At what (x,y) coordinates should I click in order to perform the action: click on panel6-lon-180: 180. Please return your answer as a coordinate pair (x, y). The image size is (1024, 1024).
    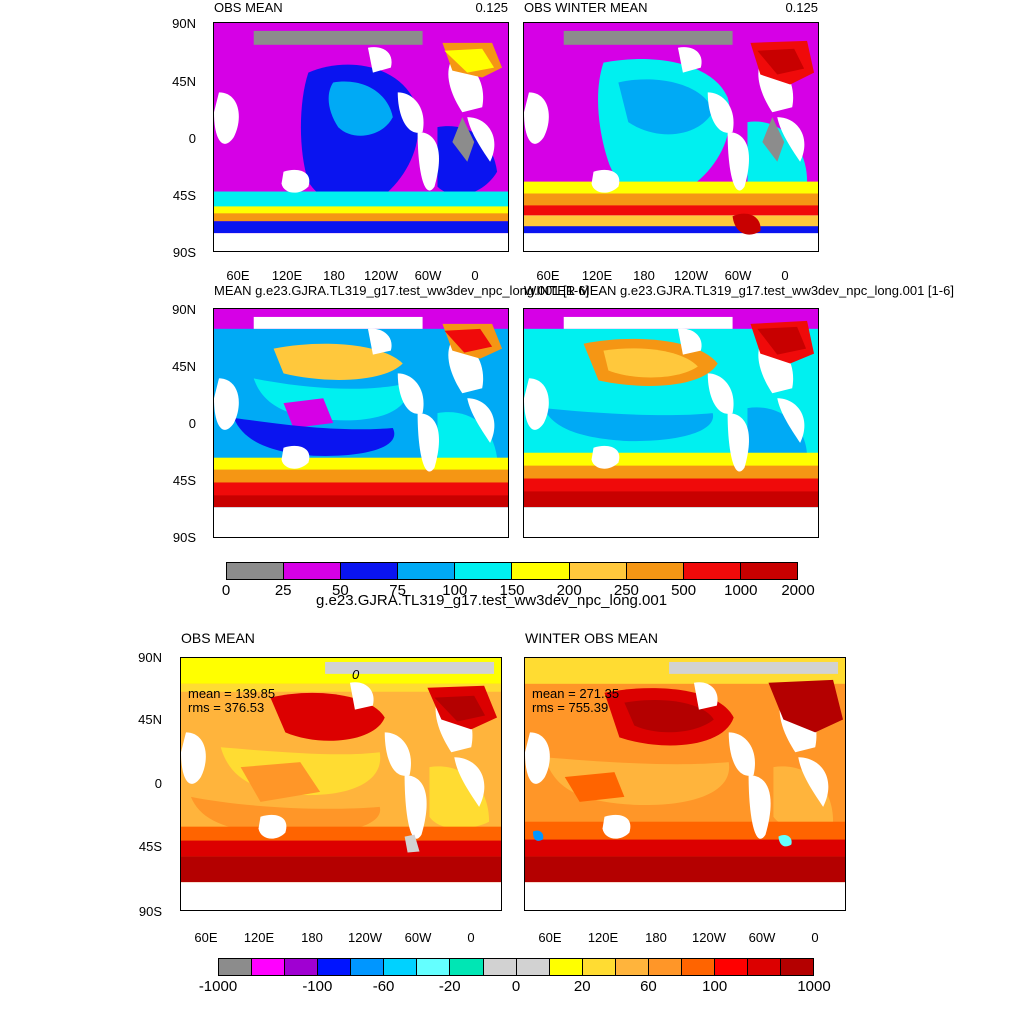
    Looking at the image, I should click on (656, 937).